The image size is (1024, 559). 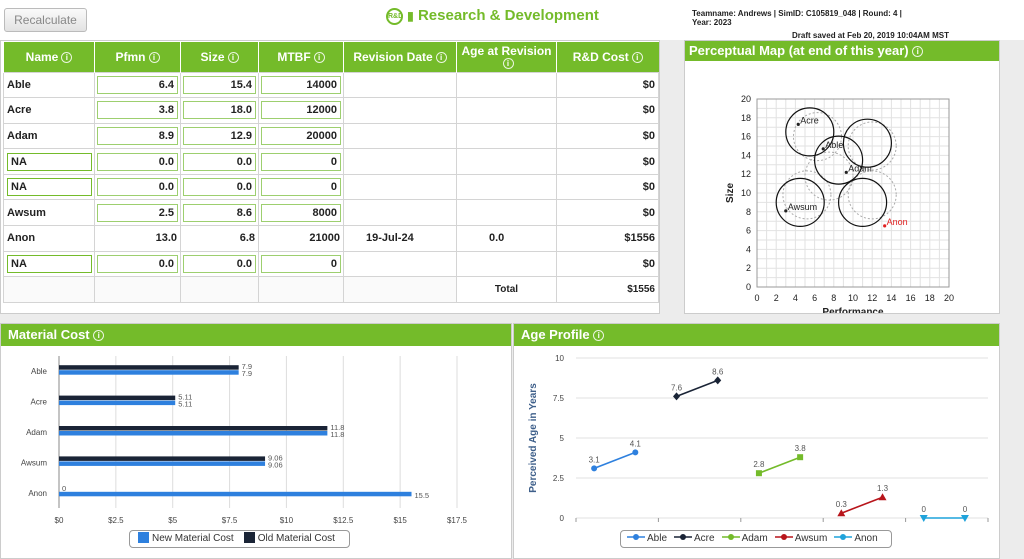 What do you see at coordinates (559, 478) in the screenshot?
I see `y-tick-label: 2.5` at bounding box center [559, 478].